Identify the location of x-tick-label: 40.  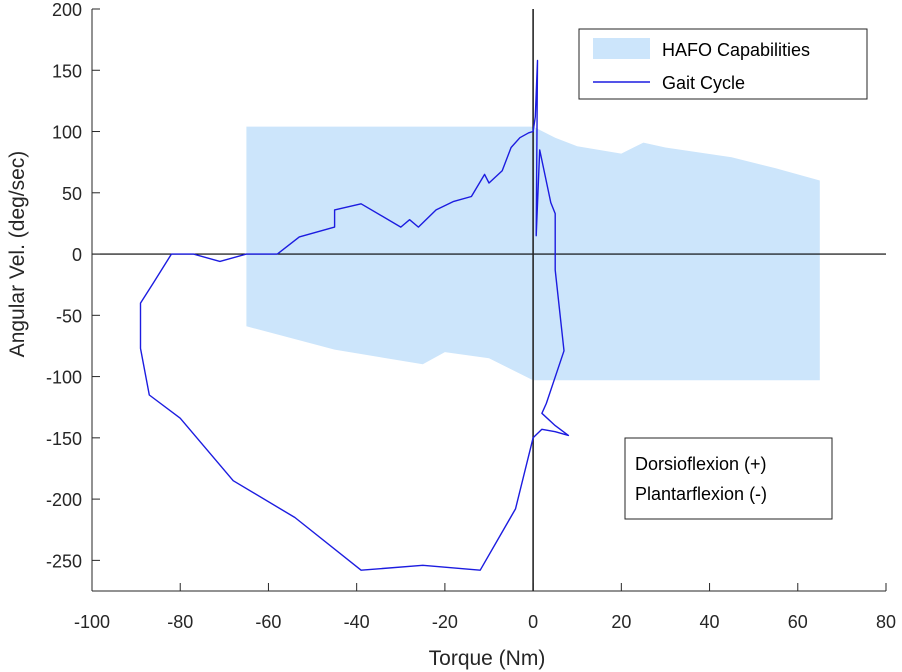
(710, 622).